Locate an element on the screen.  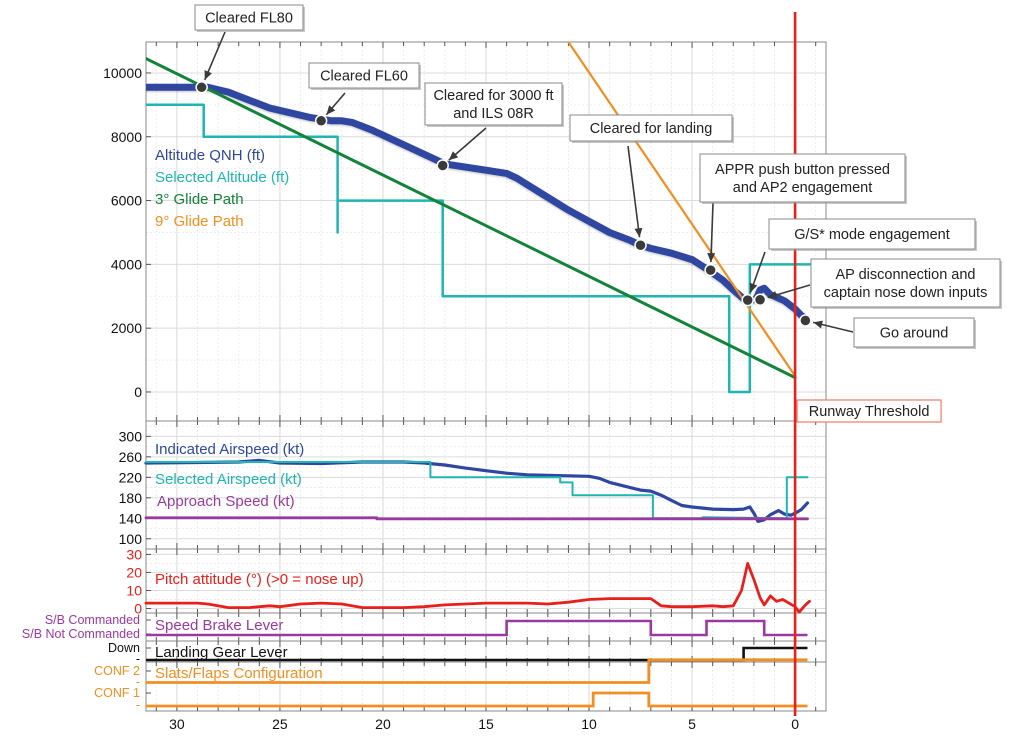
y-tick-label: 4000 is located at coordinates (126, 264).